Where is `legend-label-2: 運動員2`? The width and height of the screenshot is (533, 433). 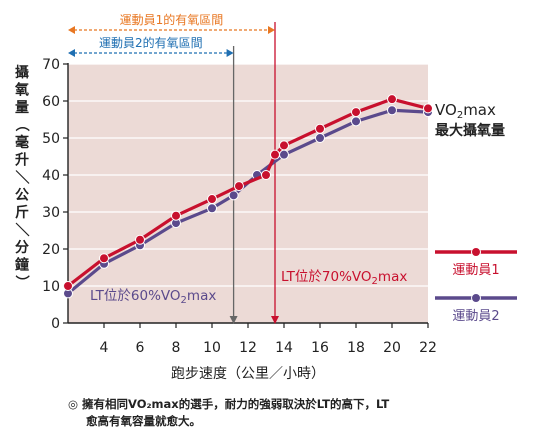
legend-label-2: 運動員2 is located at coordinates (475, 316).